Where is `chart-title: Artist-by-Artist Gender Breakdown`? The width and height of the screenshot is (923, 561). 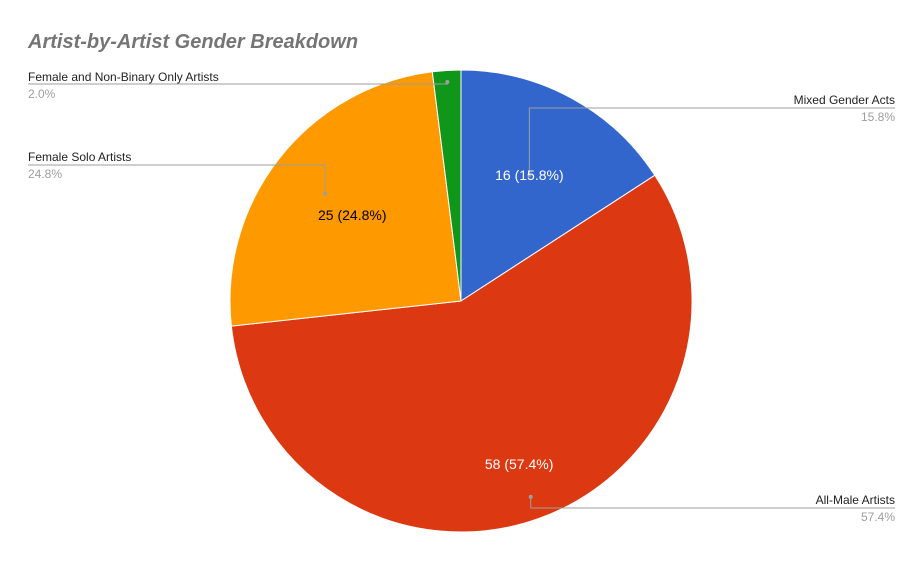 chart-title: Artist-by-Artist Gender Breakdown is located at coordinates (192, 42).